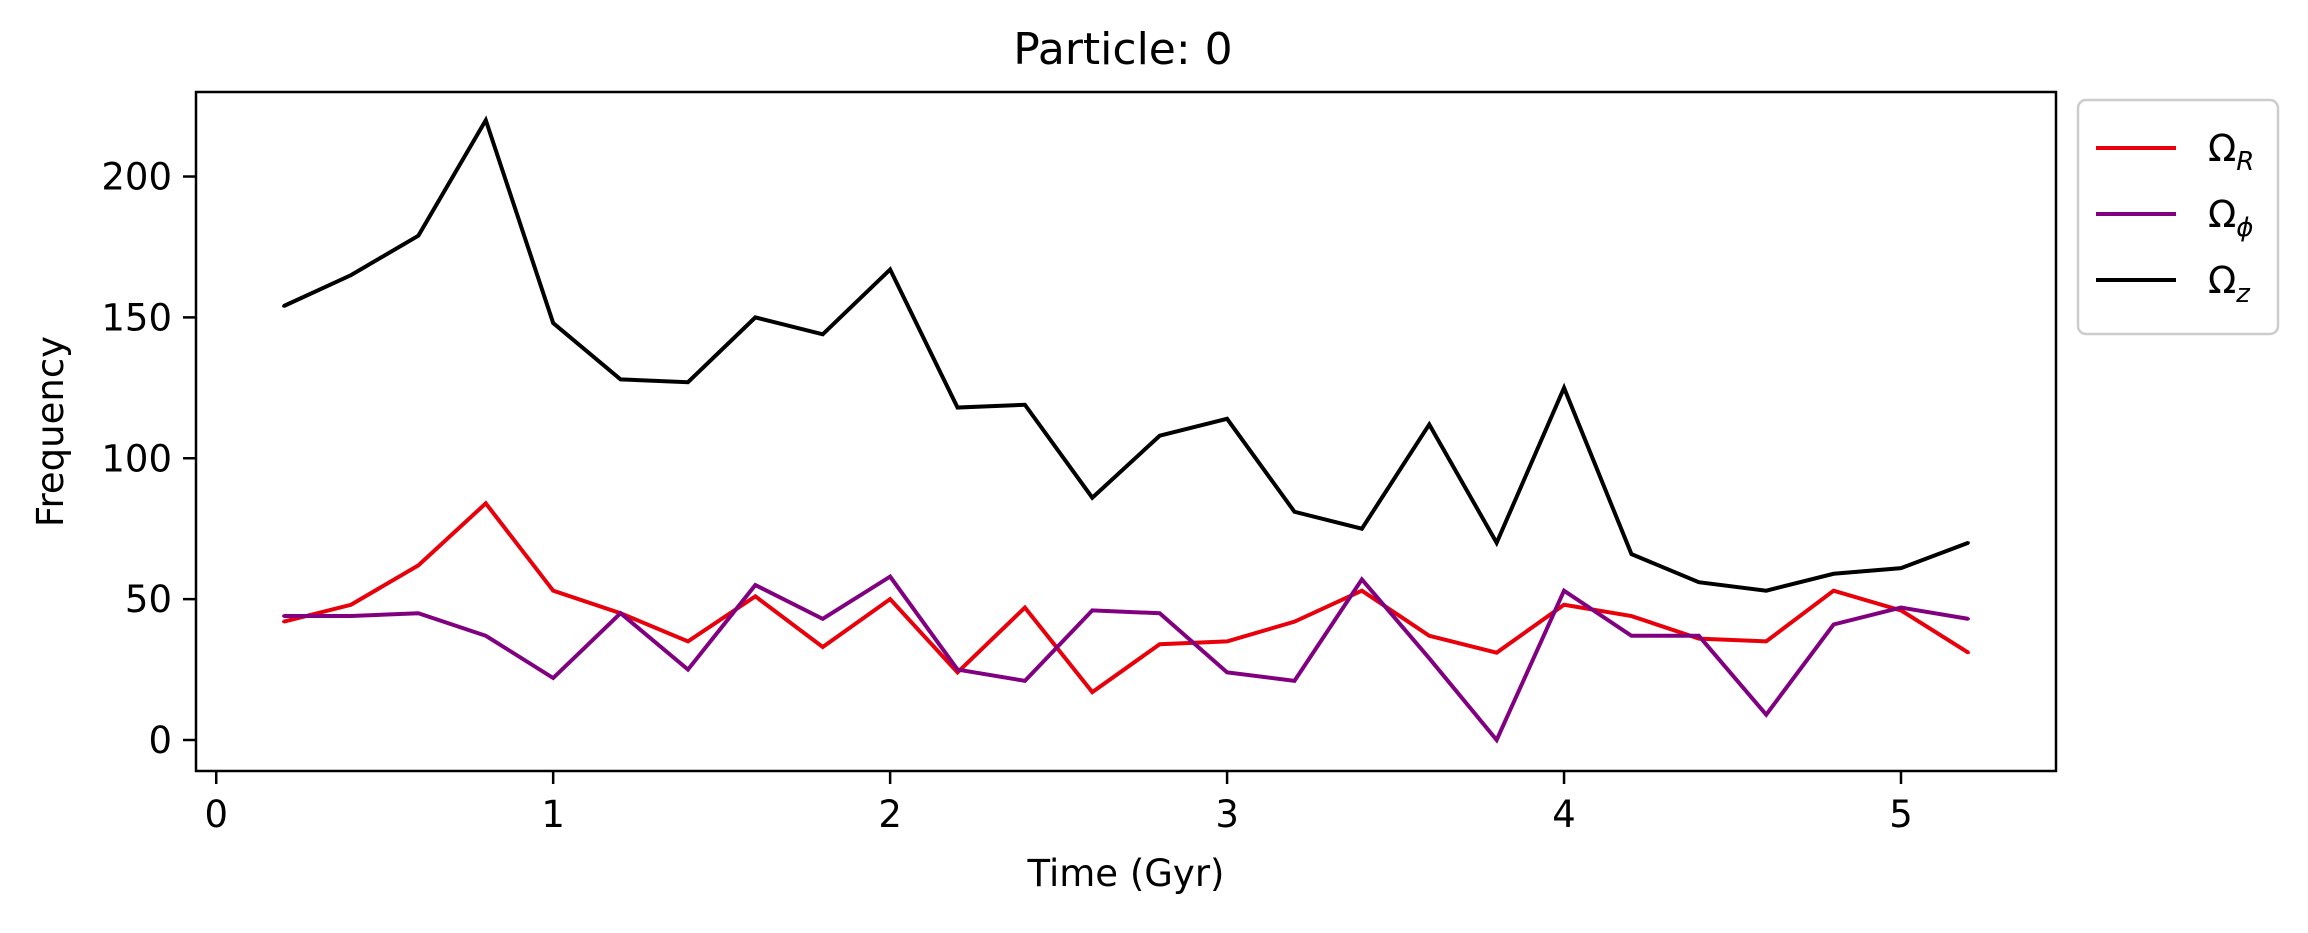  I want to click on y-tick-label: 50, so click(148, 599).